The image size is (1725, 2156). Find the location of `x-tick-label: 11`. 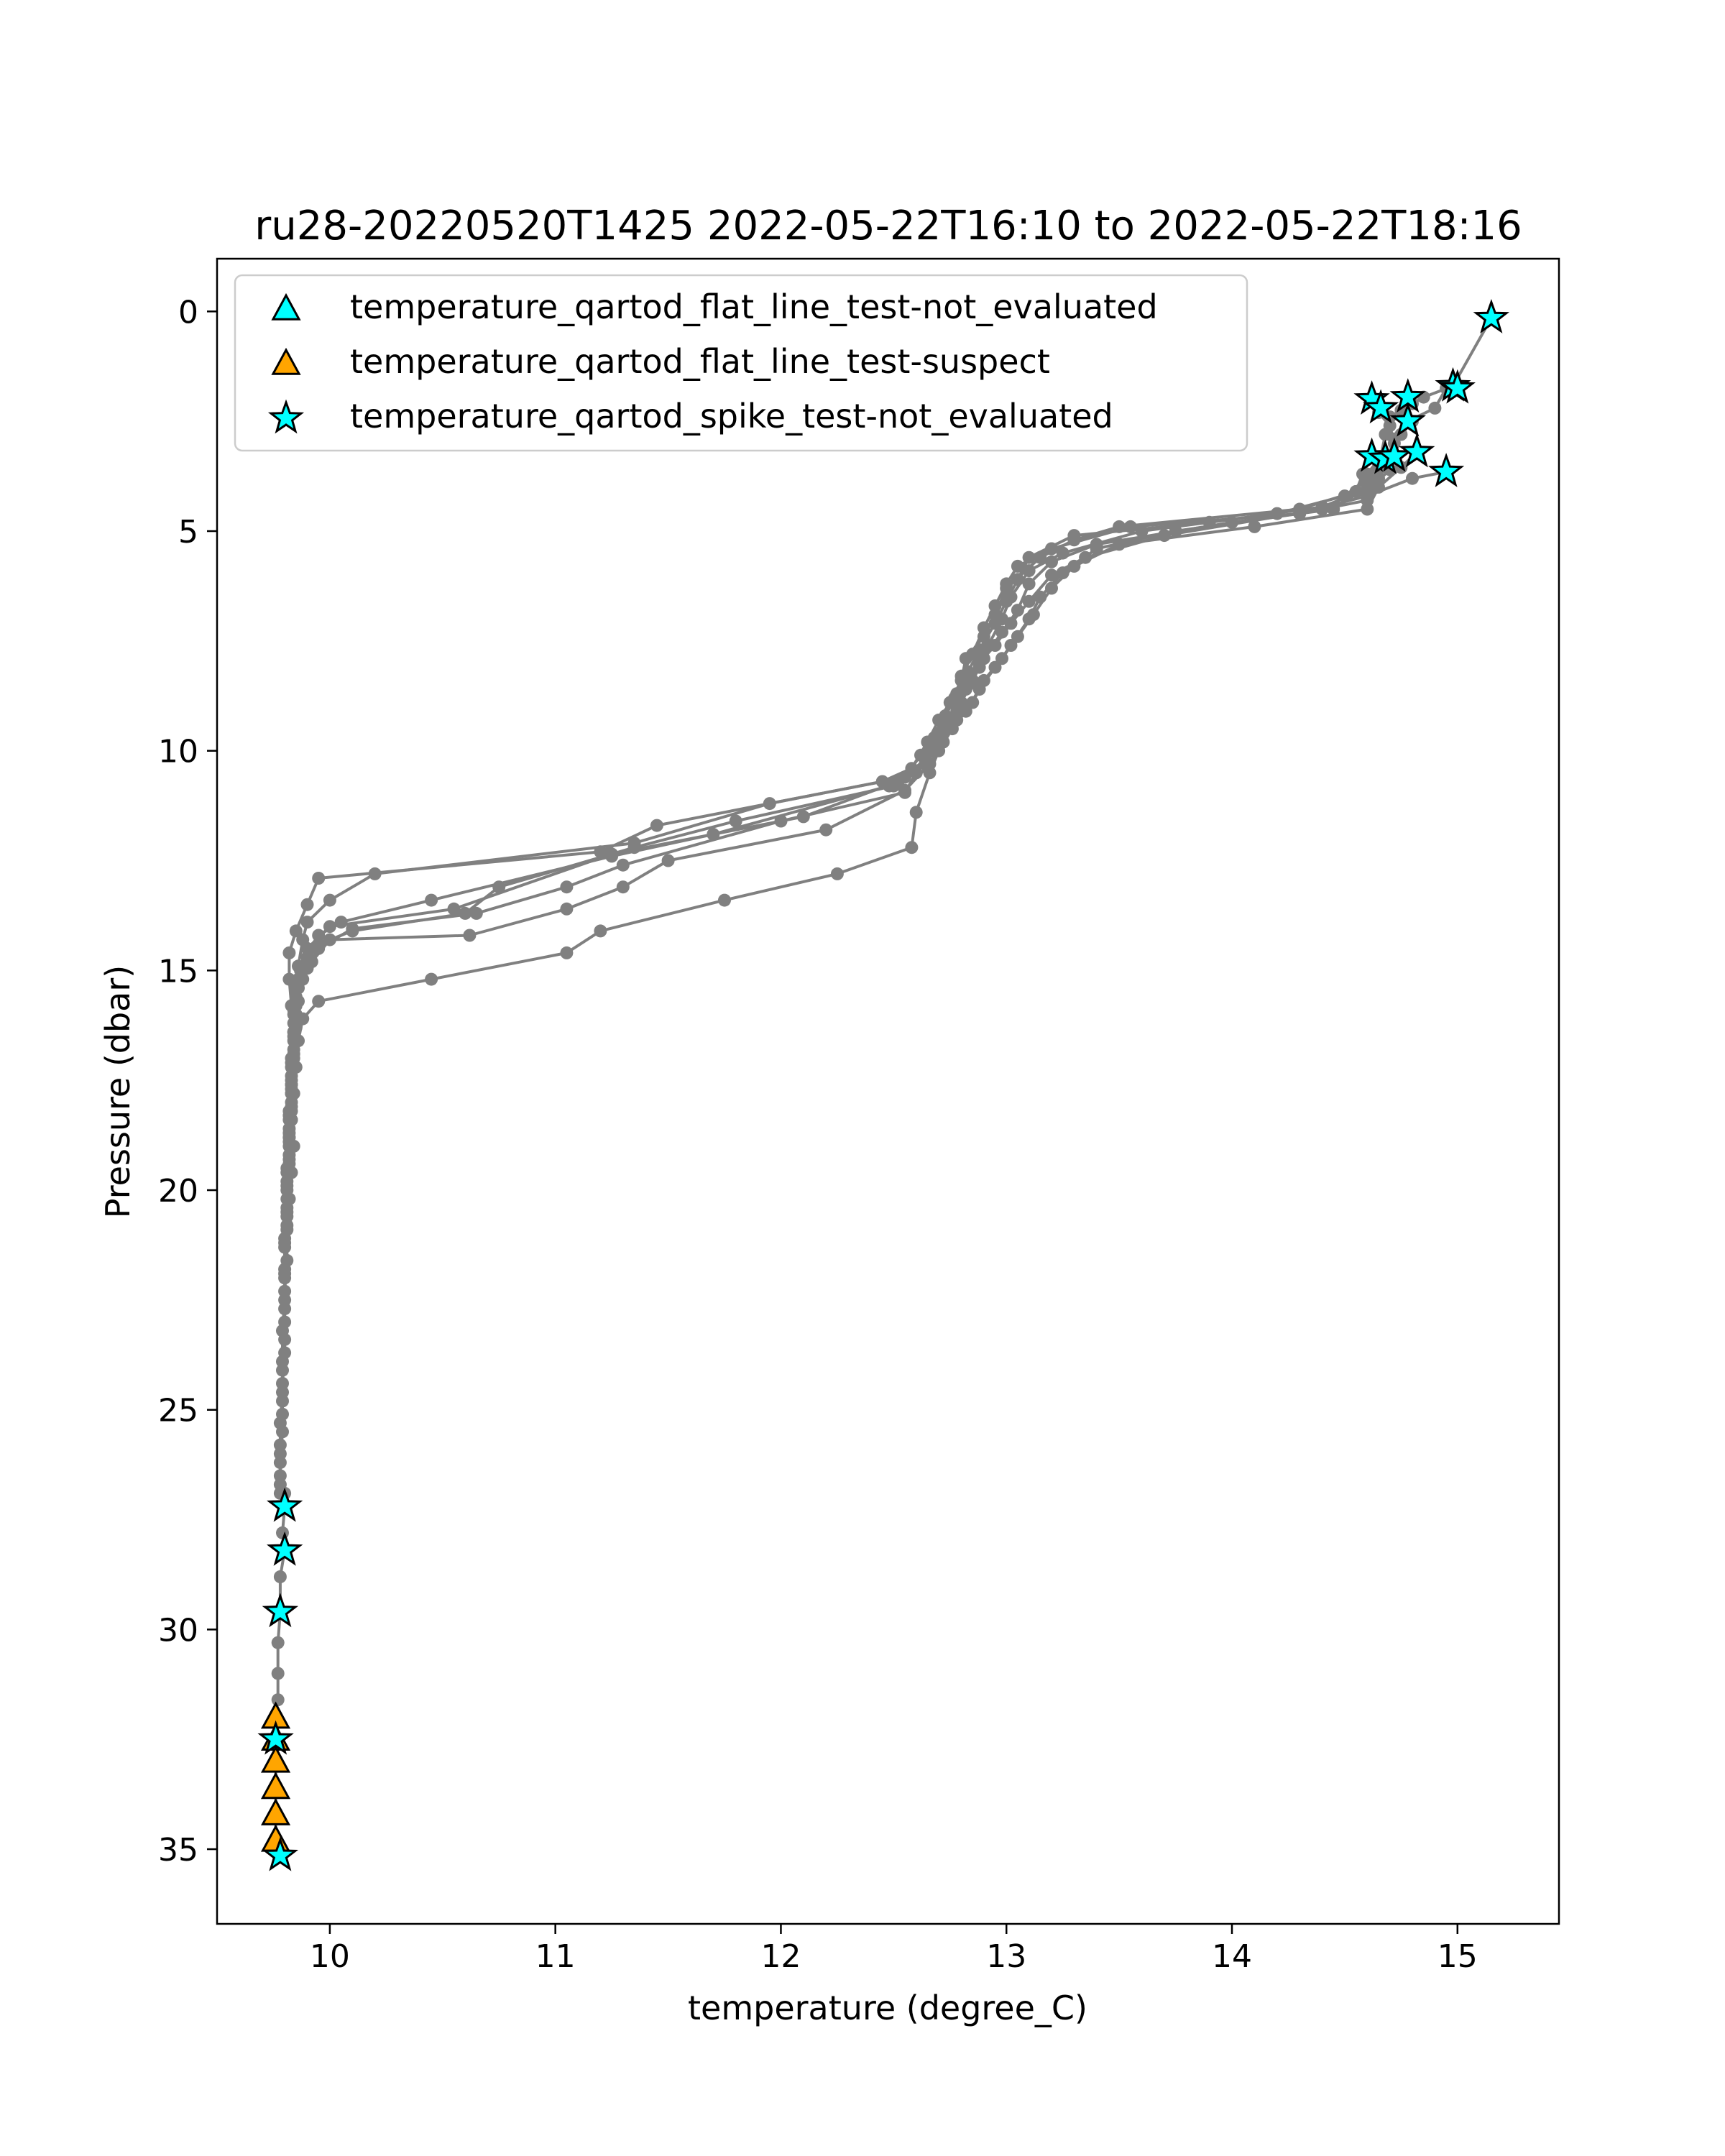

x-tick-label: 11 is located at coordinates (555, 1957).